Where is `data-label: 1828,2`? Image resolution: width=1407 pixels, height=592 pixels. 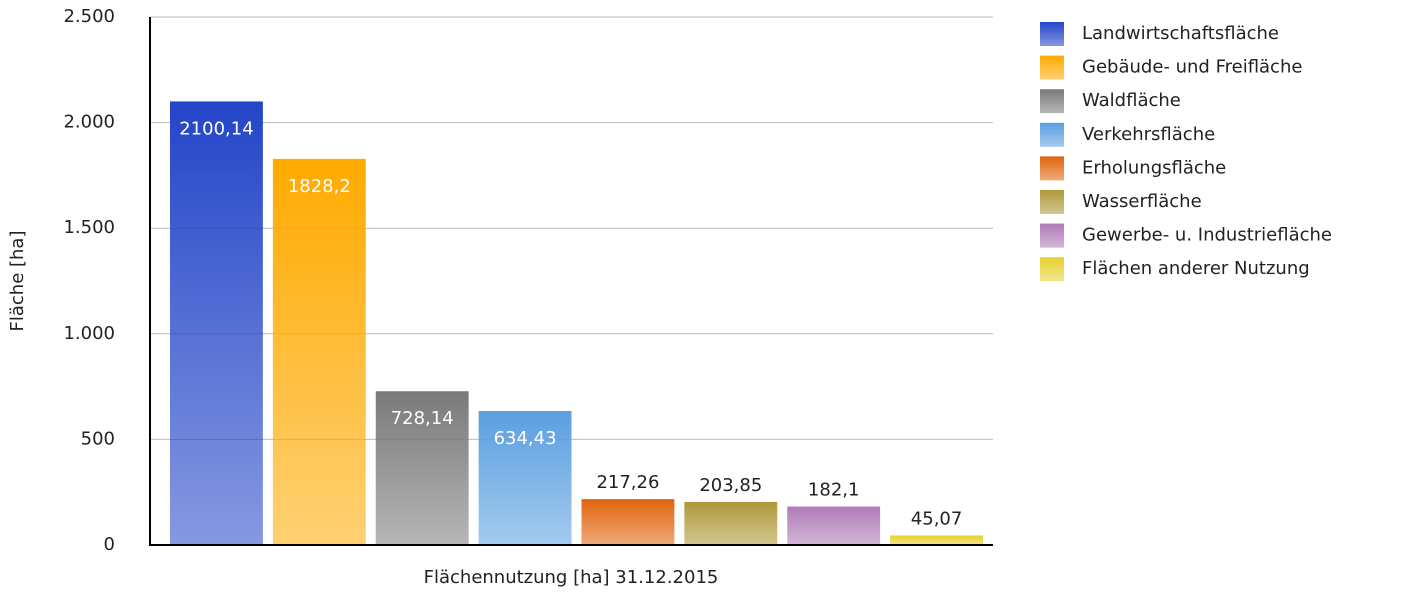 data-label: 1828,2 is located at coordinates (319, 186).